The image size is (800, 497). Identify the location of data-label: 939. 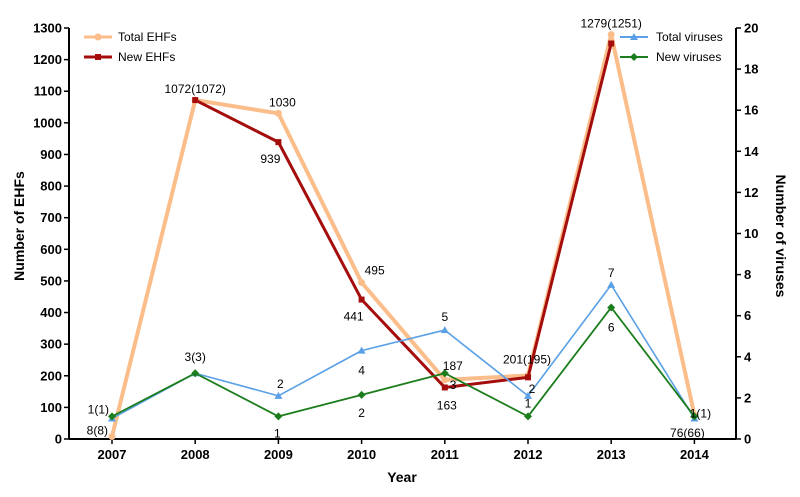
(270, 159).